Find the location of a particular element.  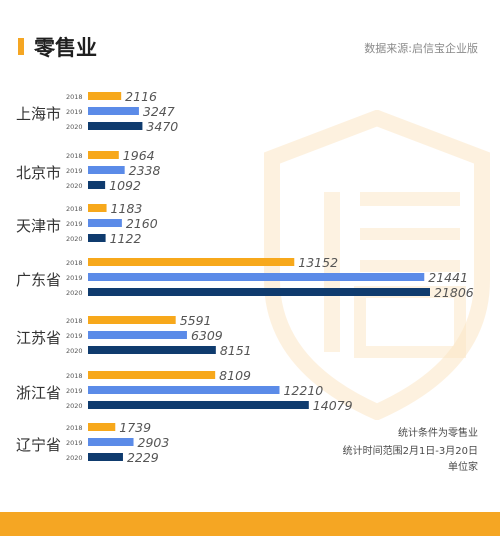

value-label: 2160 is located at coordinates (142, 223).